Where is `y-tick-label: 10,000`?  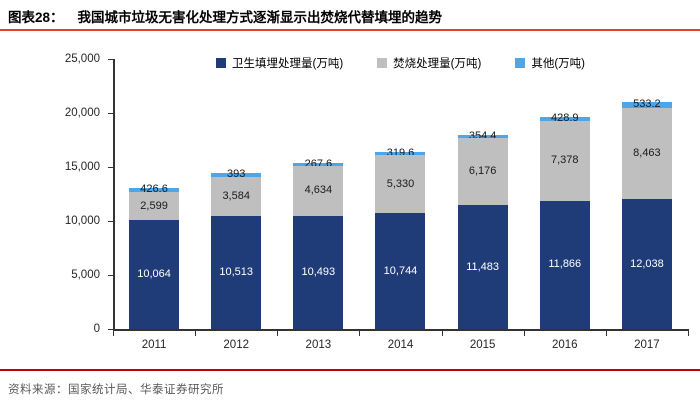
y-tick-label: 10,000 is located at coordinates (82, 221).